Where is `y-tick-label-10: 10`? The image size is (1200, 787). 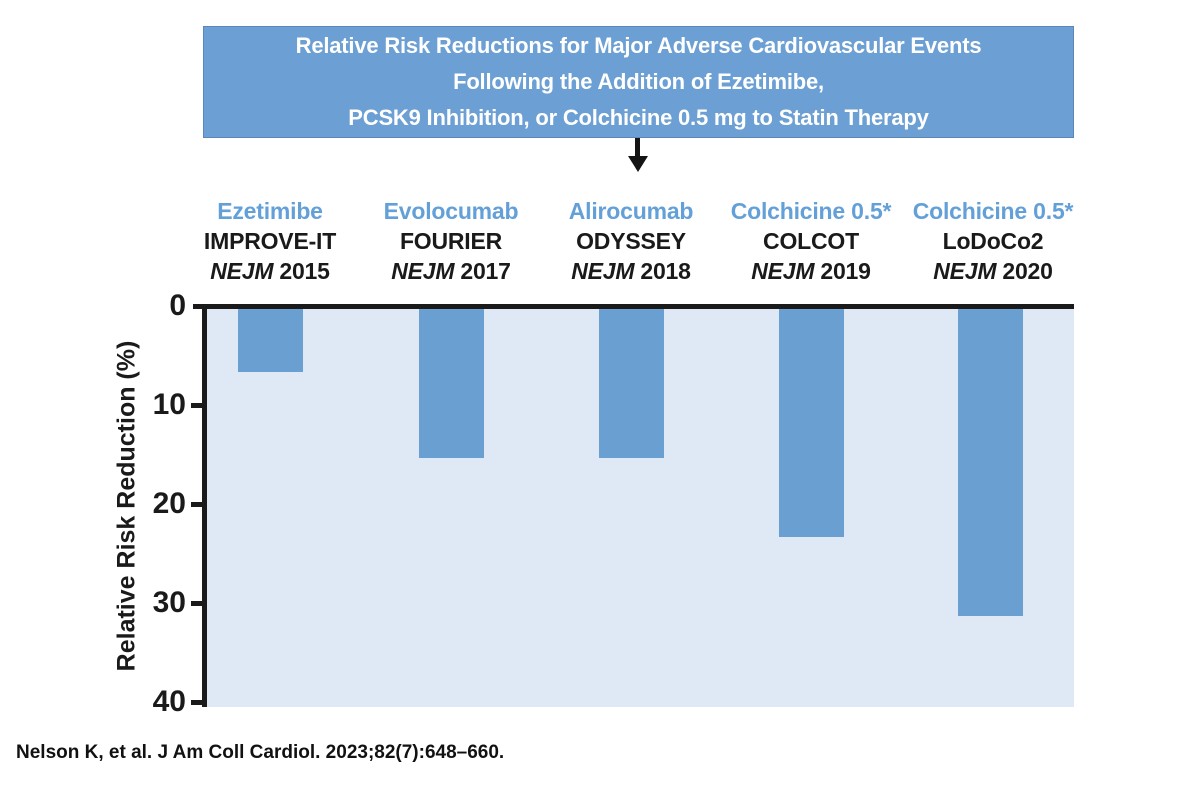 y-tick-label-10: 10 is located at coordinates (169, 404).